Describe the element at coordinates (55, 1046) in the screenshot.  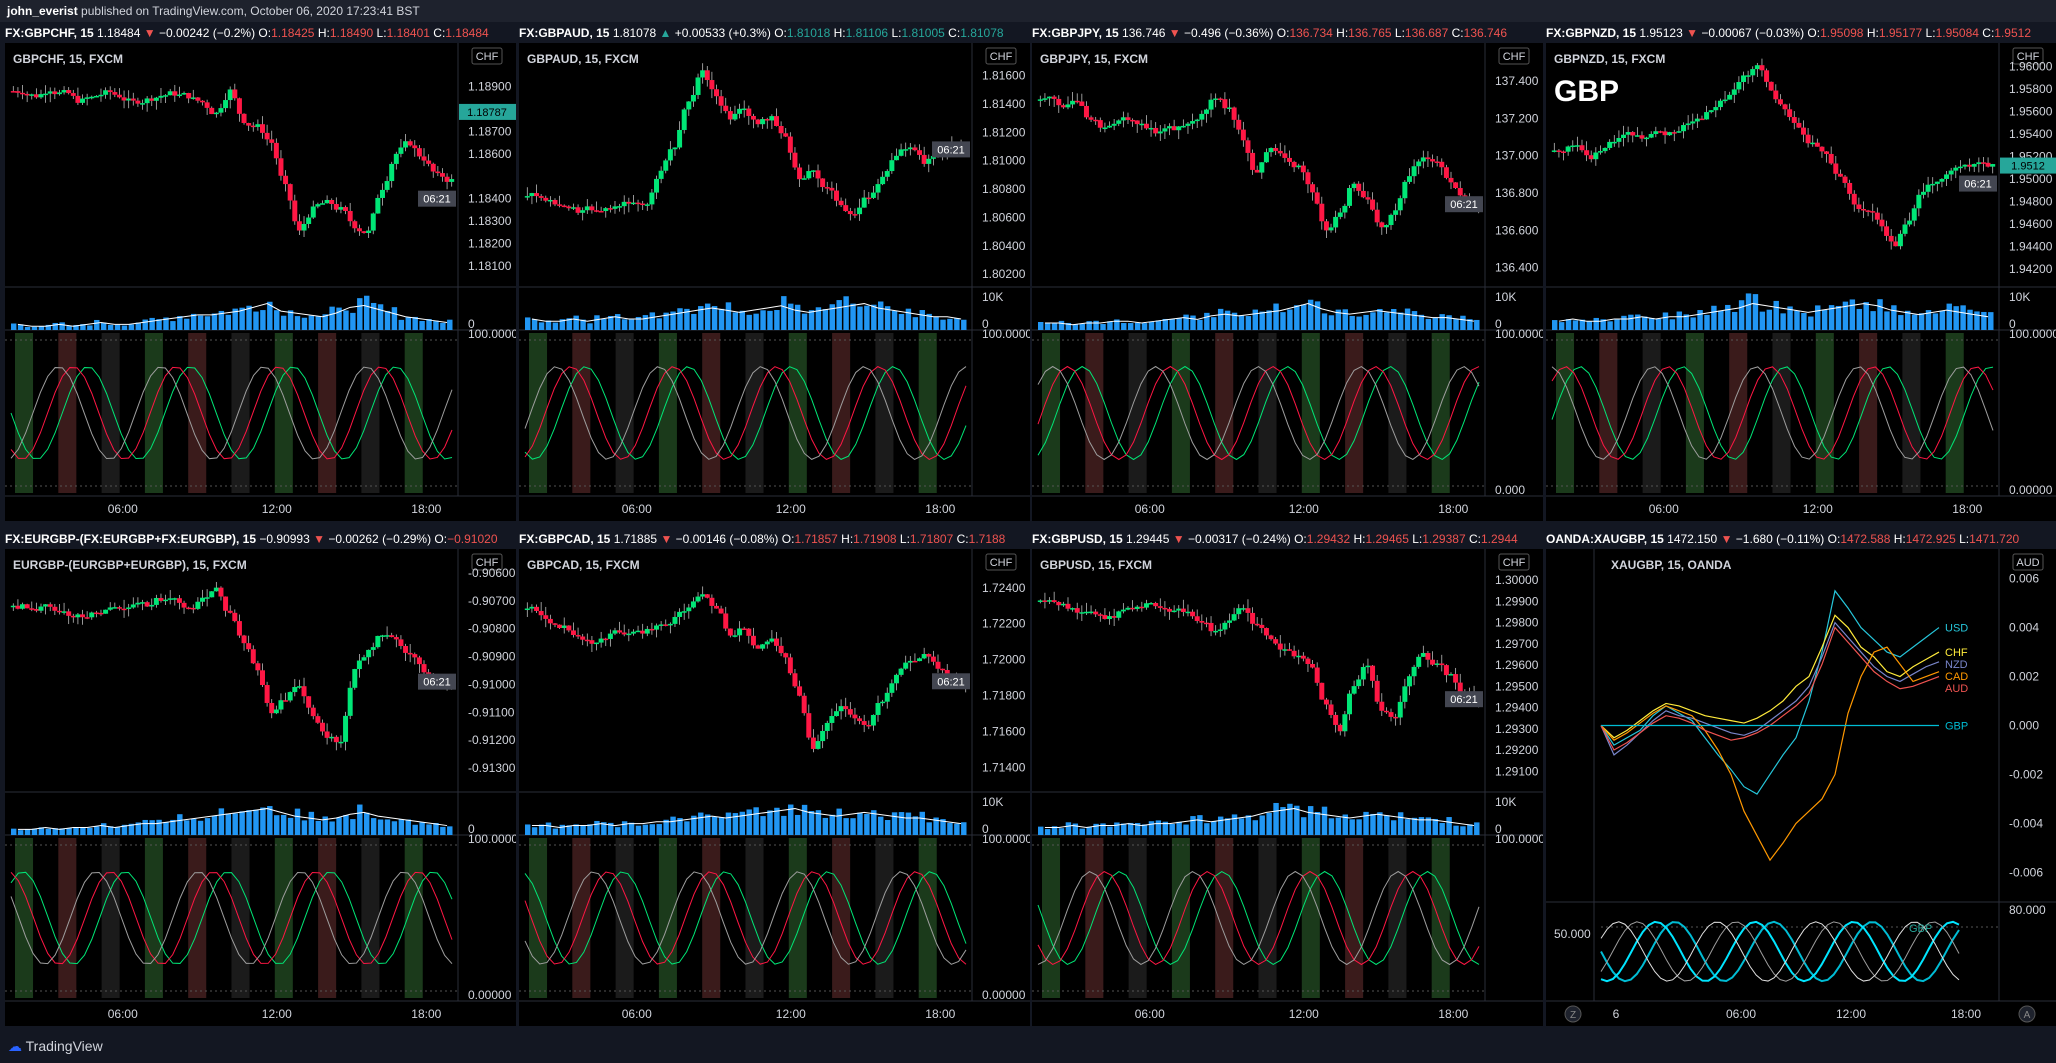
I see `tradingview-logo: ☁ TradingView` at that location.